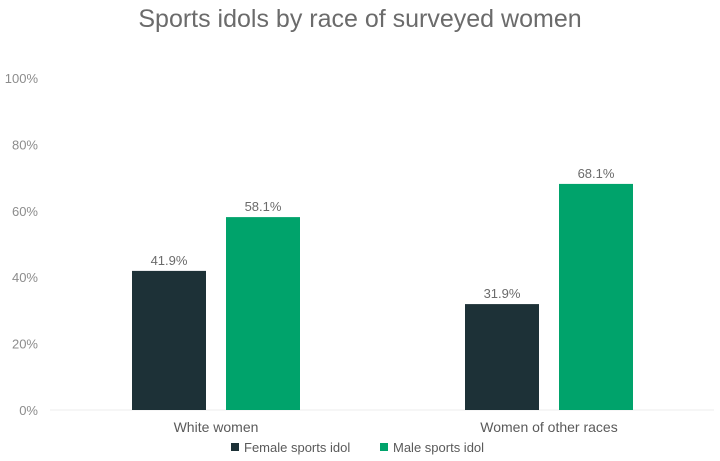  Describe the element at coordinates (548, 427) in the screenshot. I see `x-category-label: Women of other races` at that location.